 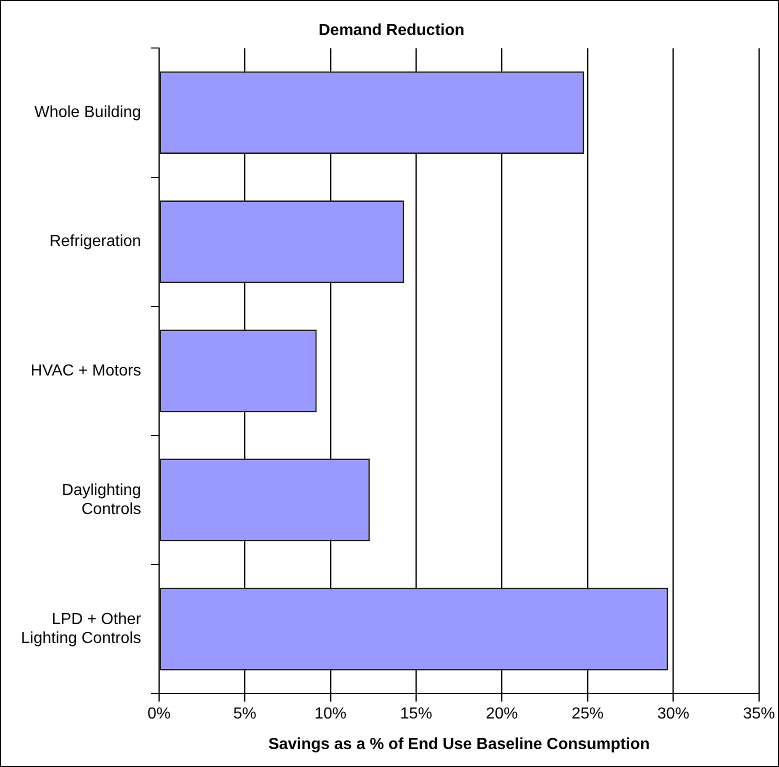 What do you see at coordinates (88, 113) in the screenshot?
I see `y-tick-label: Whole Building` at bounding box center [88, 113].